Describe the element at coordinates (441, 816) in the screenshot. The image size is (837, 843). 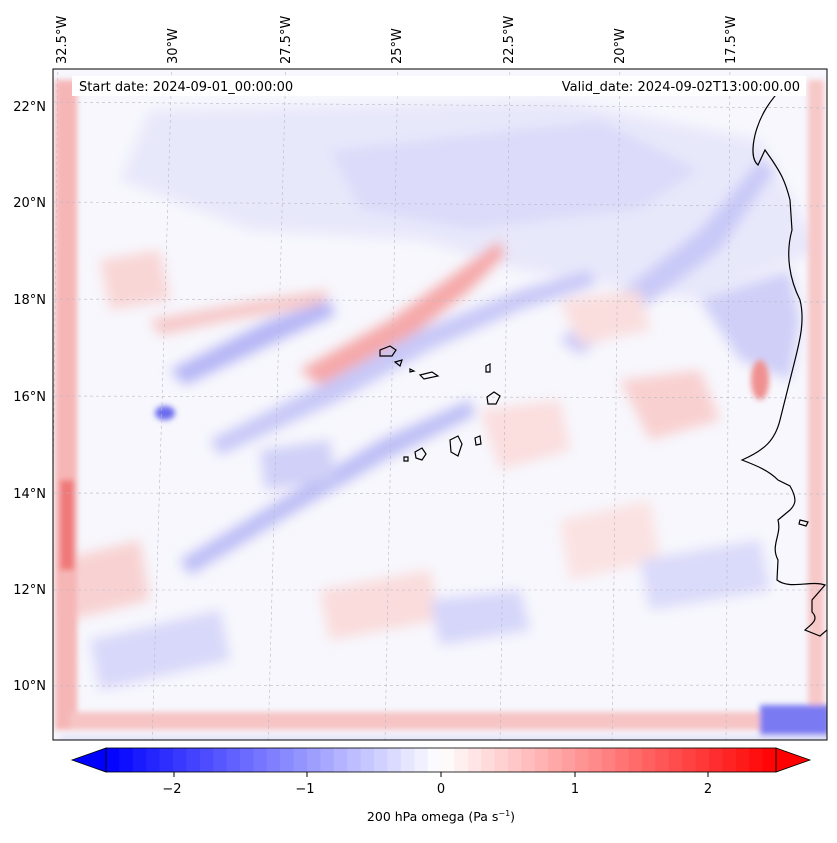
I see `colorbar-label: 200 hPa omega (Pa s−1)` at that location.